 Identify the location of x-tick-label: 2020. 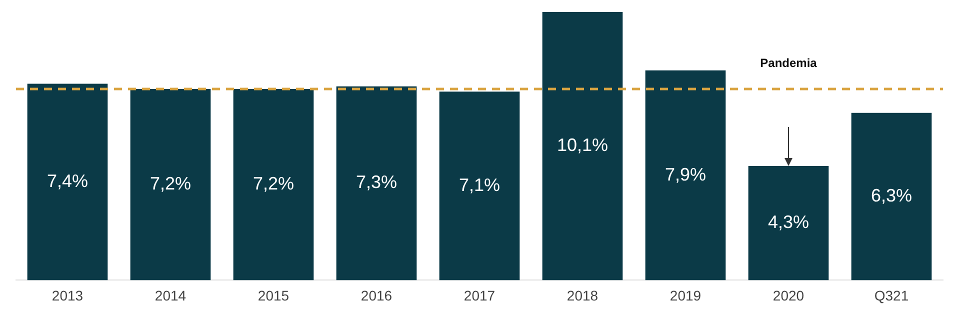
(788, 295).